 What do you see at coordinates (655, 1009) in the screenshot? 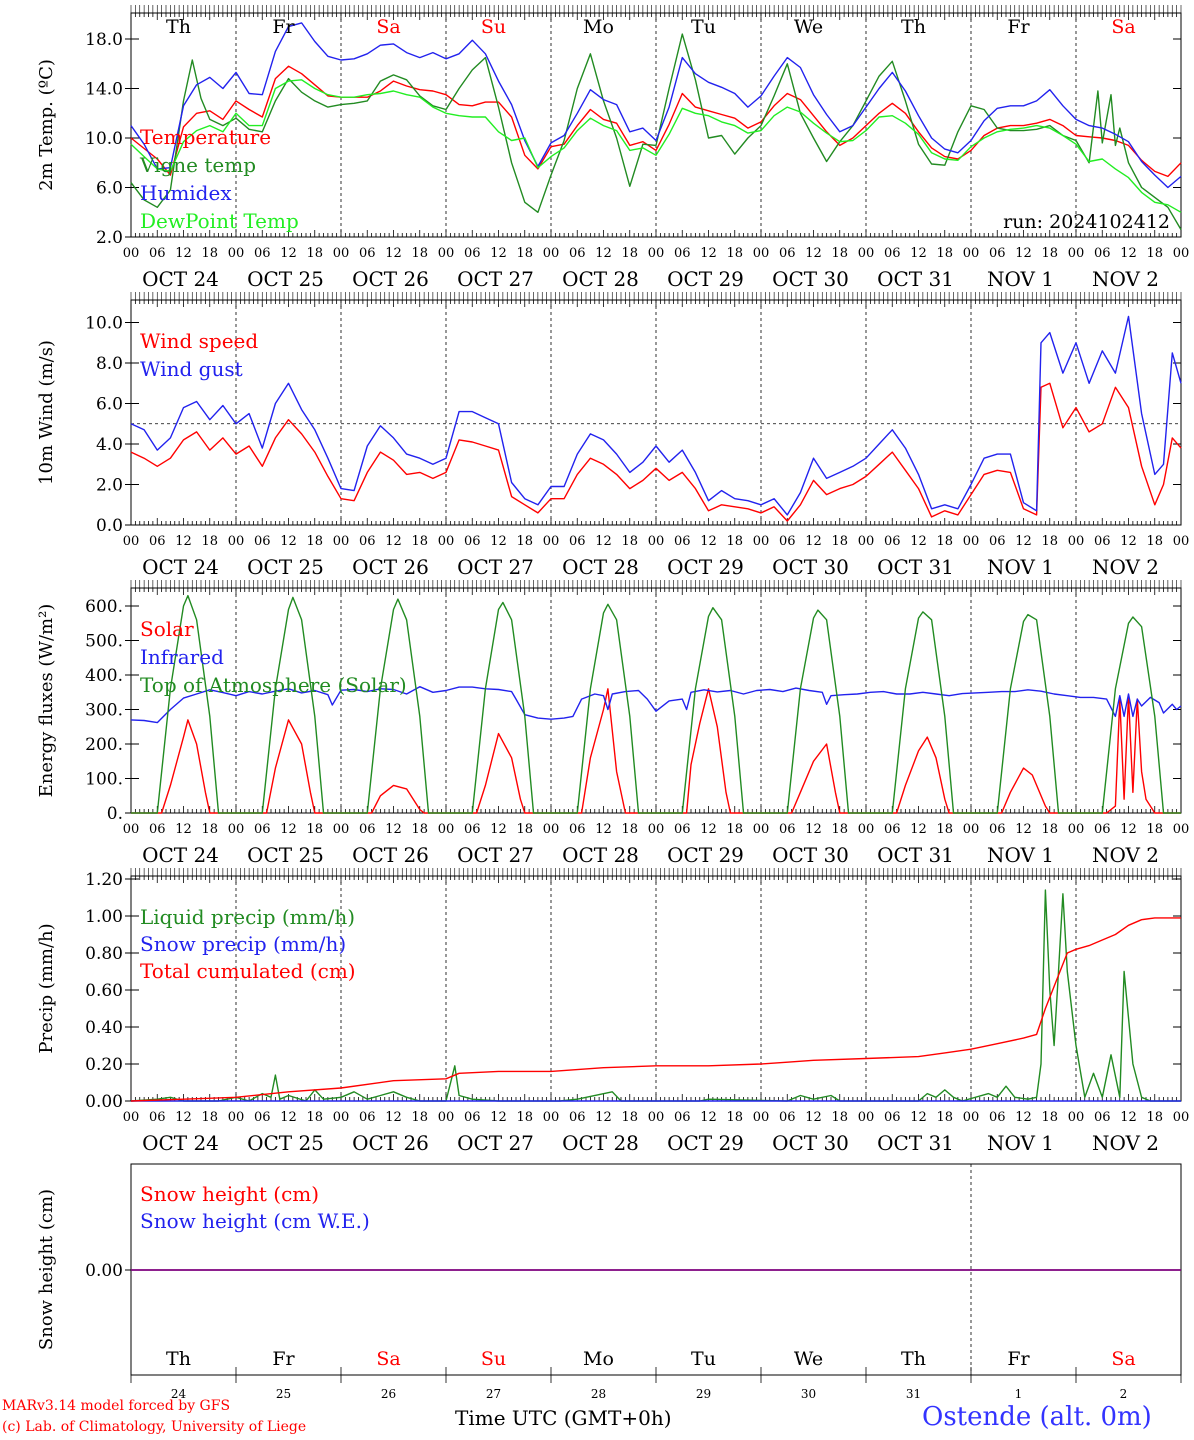
I see `series-line-total-cumulated-cm-` at bounding box center [655, 1009].